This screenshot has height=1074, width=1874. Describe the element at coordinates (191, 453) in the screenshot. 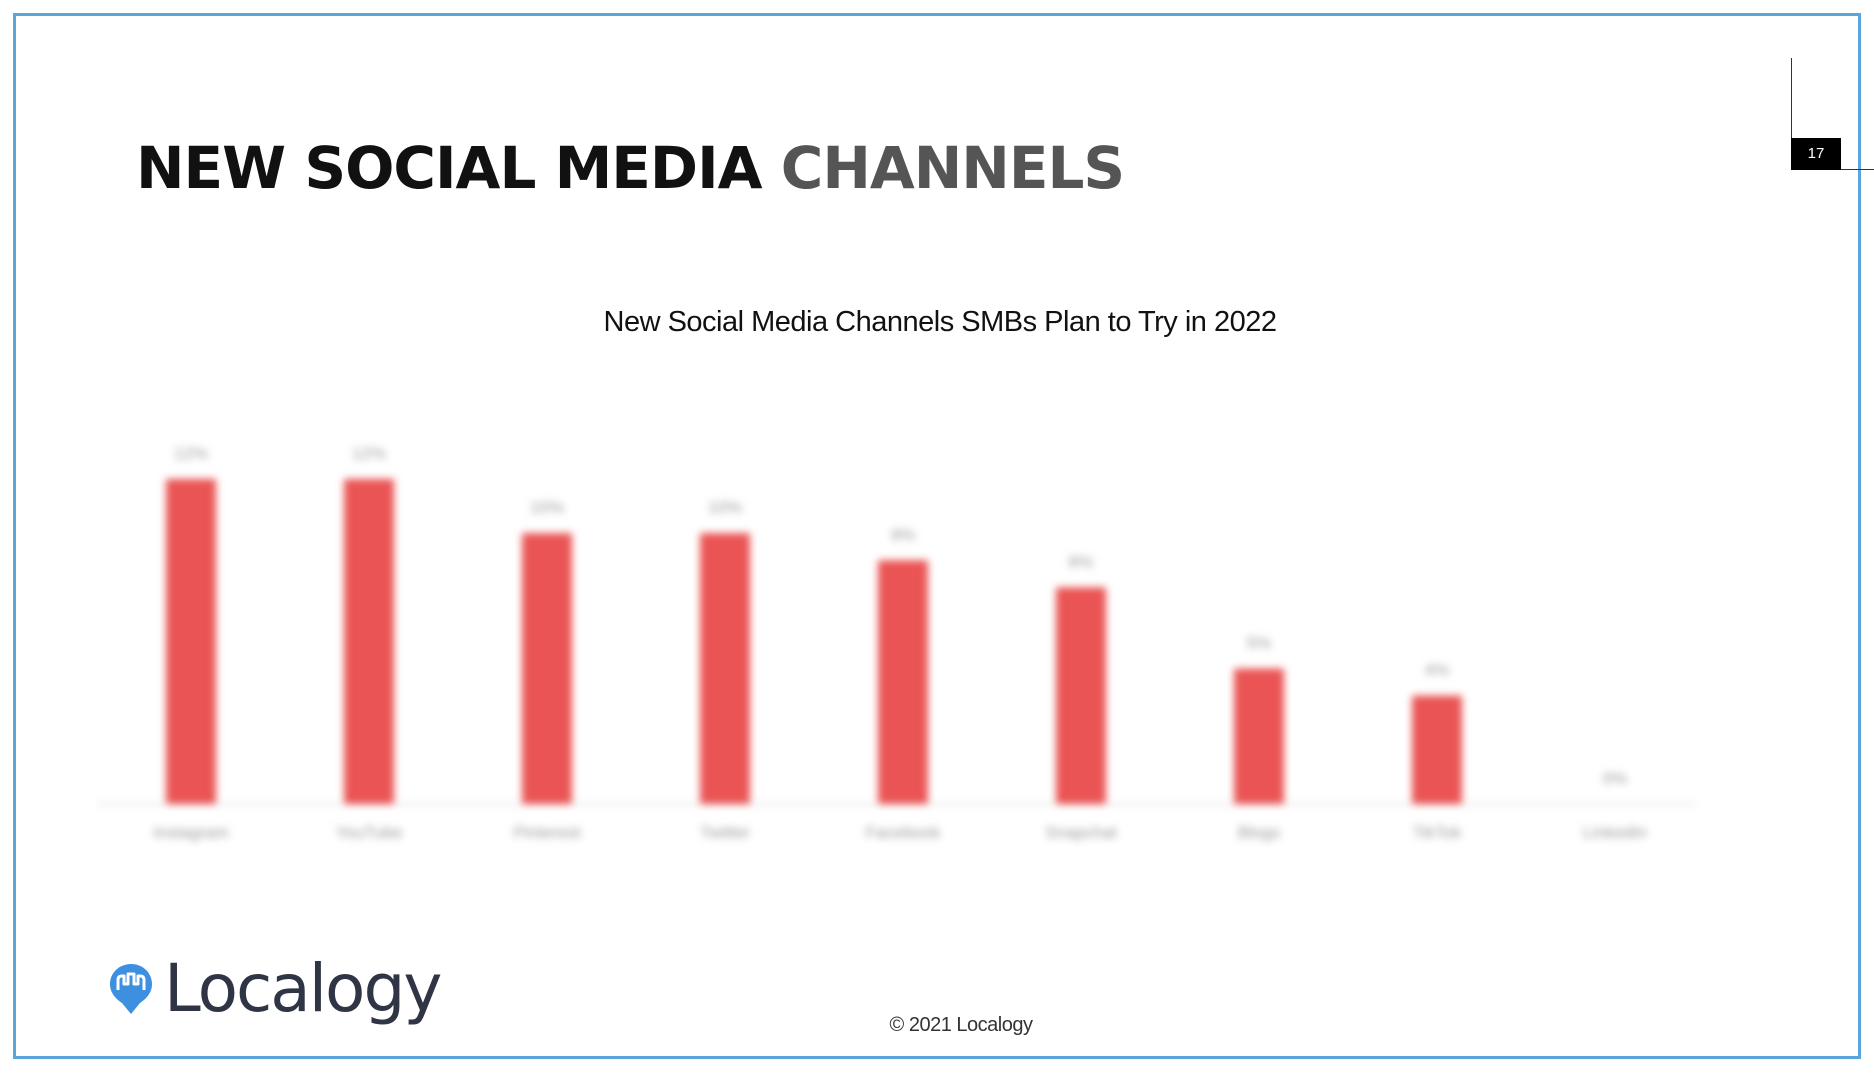

I see `data-label-instagram: 12%` at that location.